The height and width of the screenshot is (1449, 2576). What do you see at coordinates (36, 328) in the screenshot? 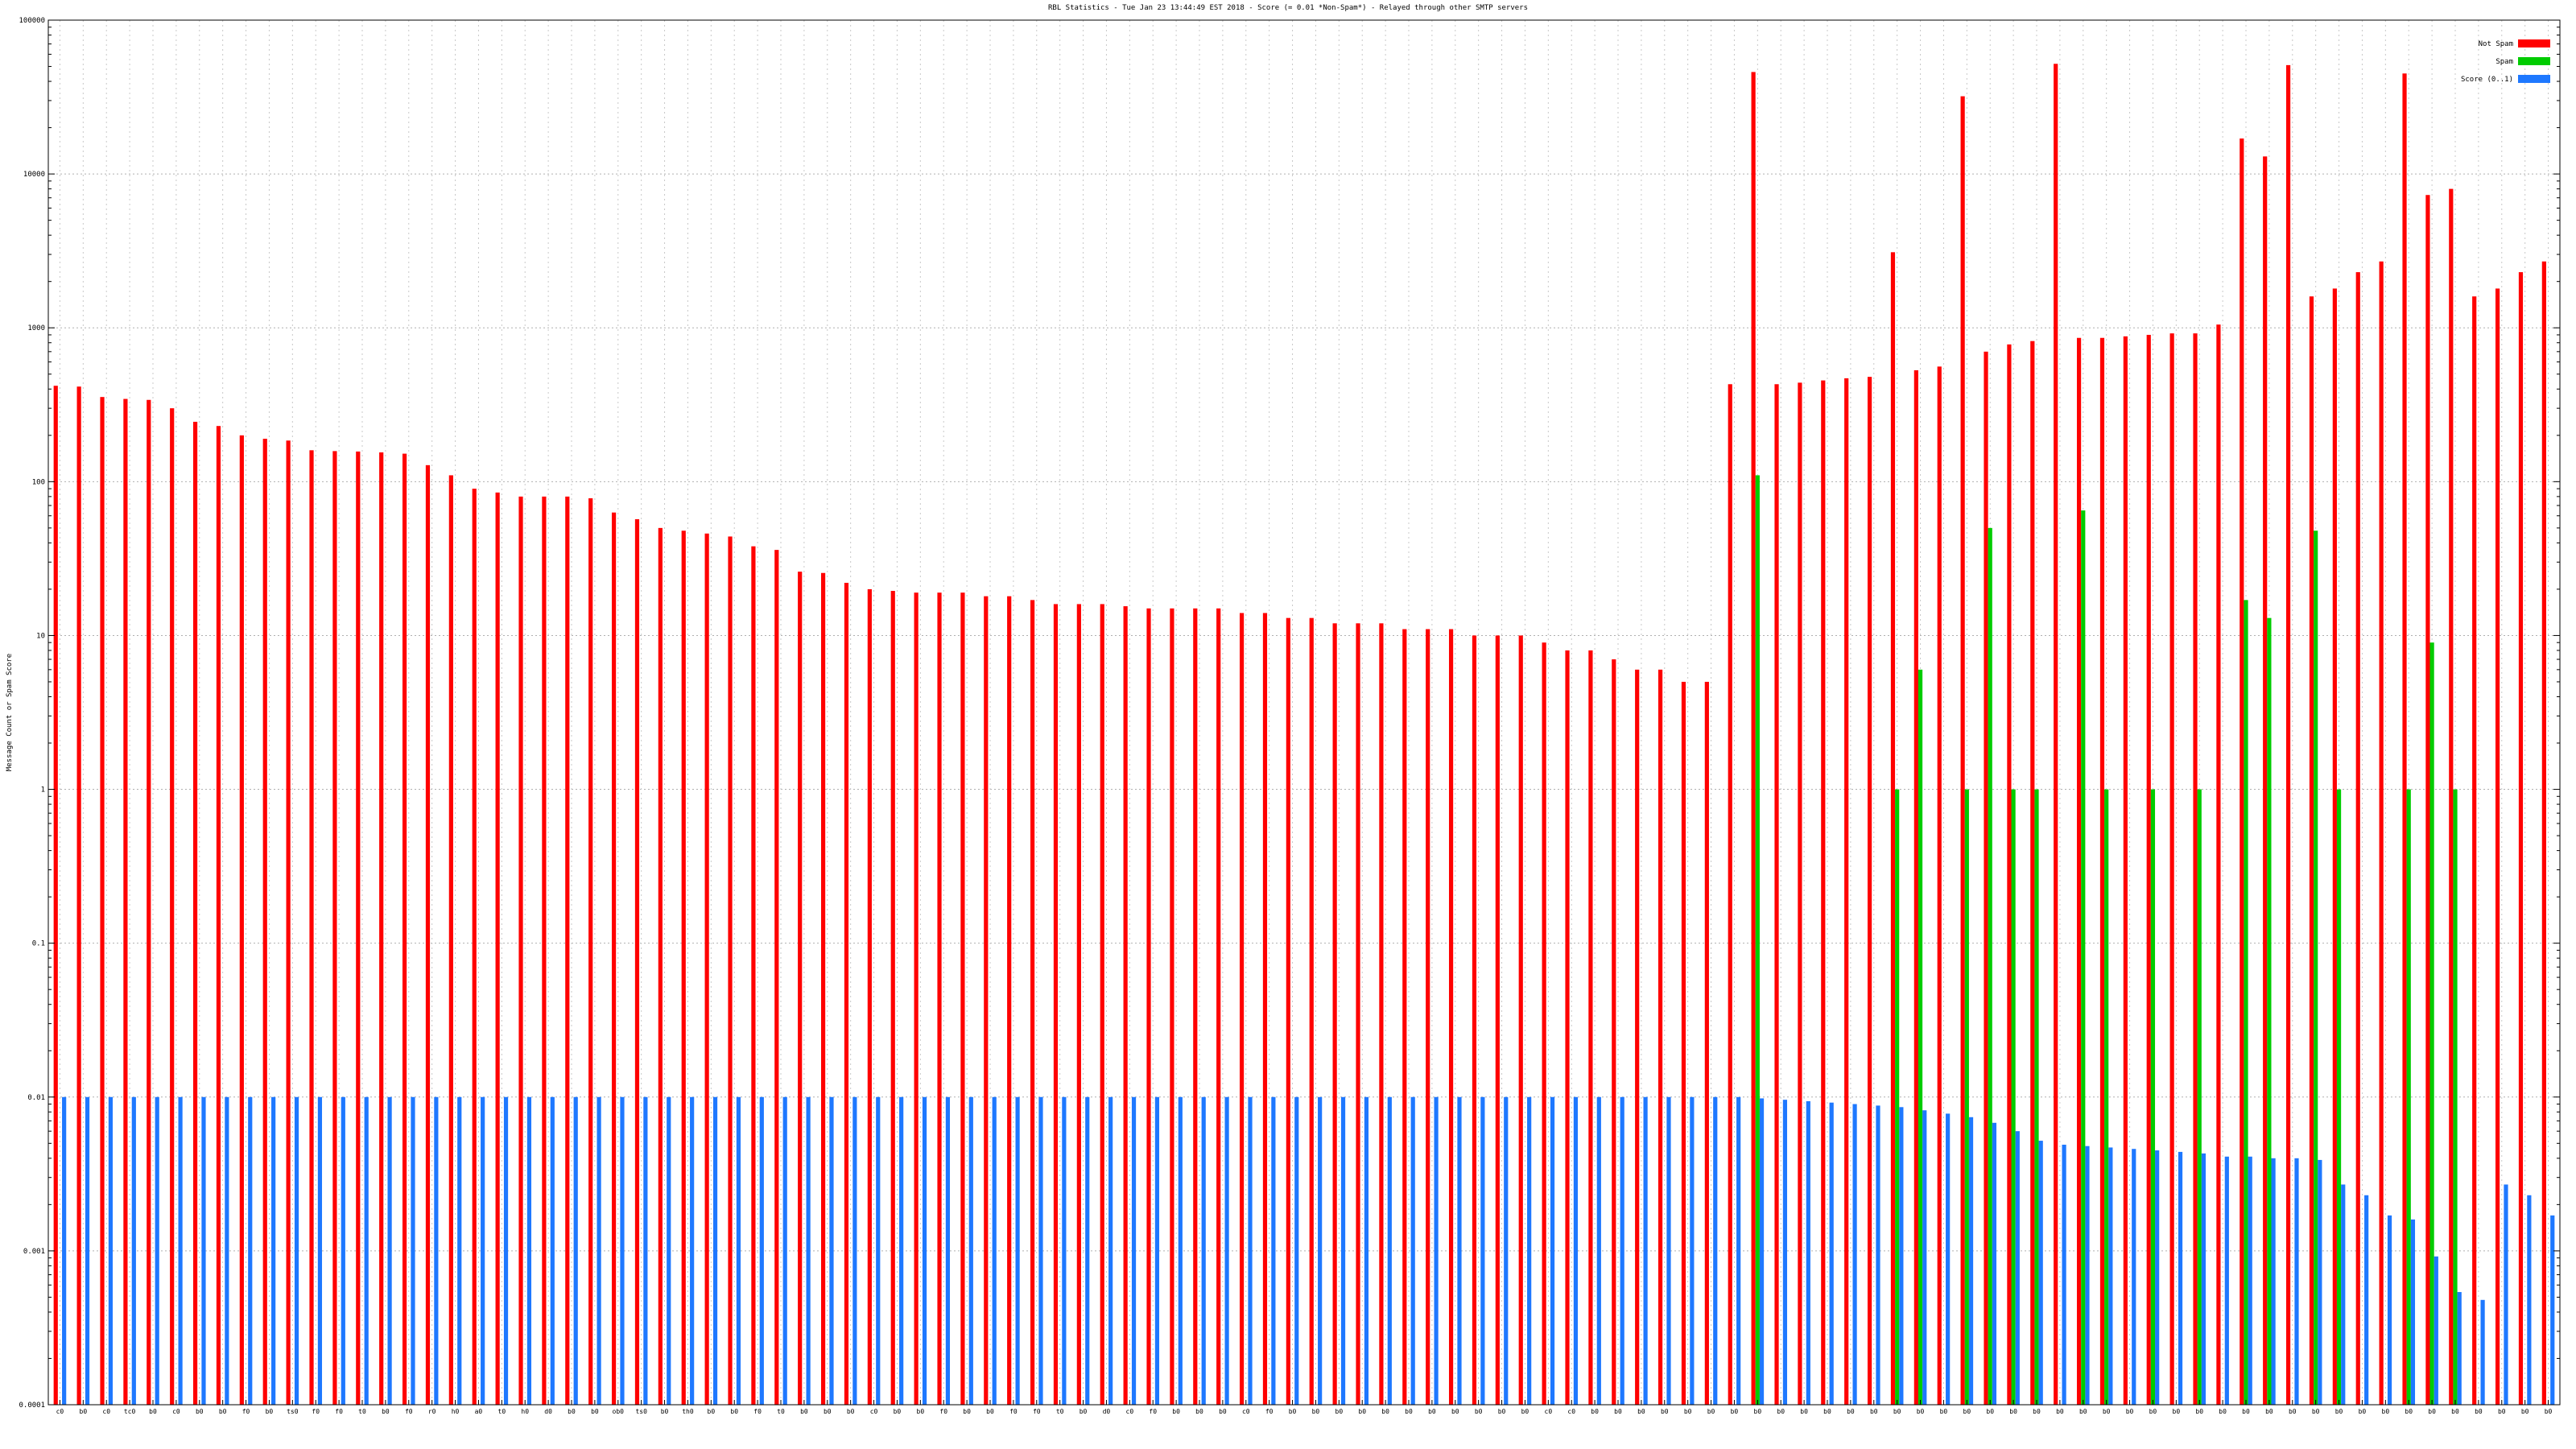
I see `y-tick-label: 1000` at bounding box center [36, 328].